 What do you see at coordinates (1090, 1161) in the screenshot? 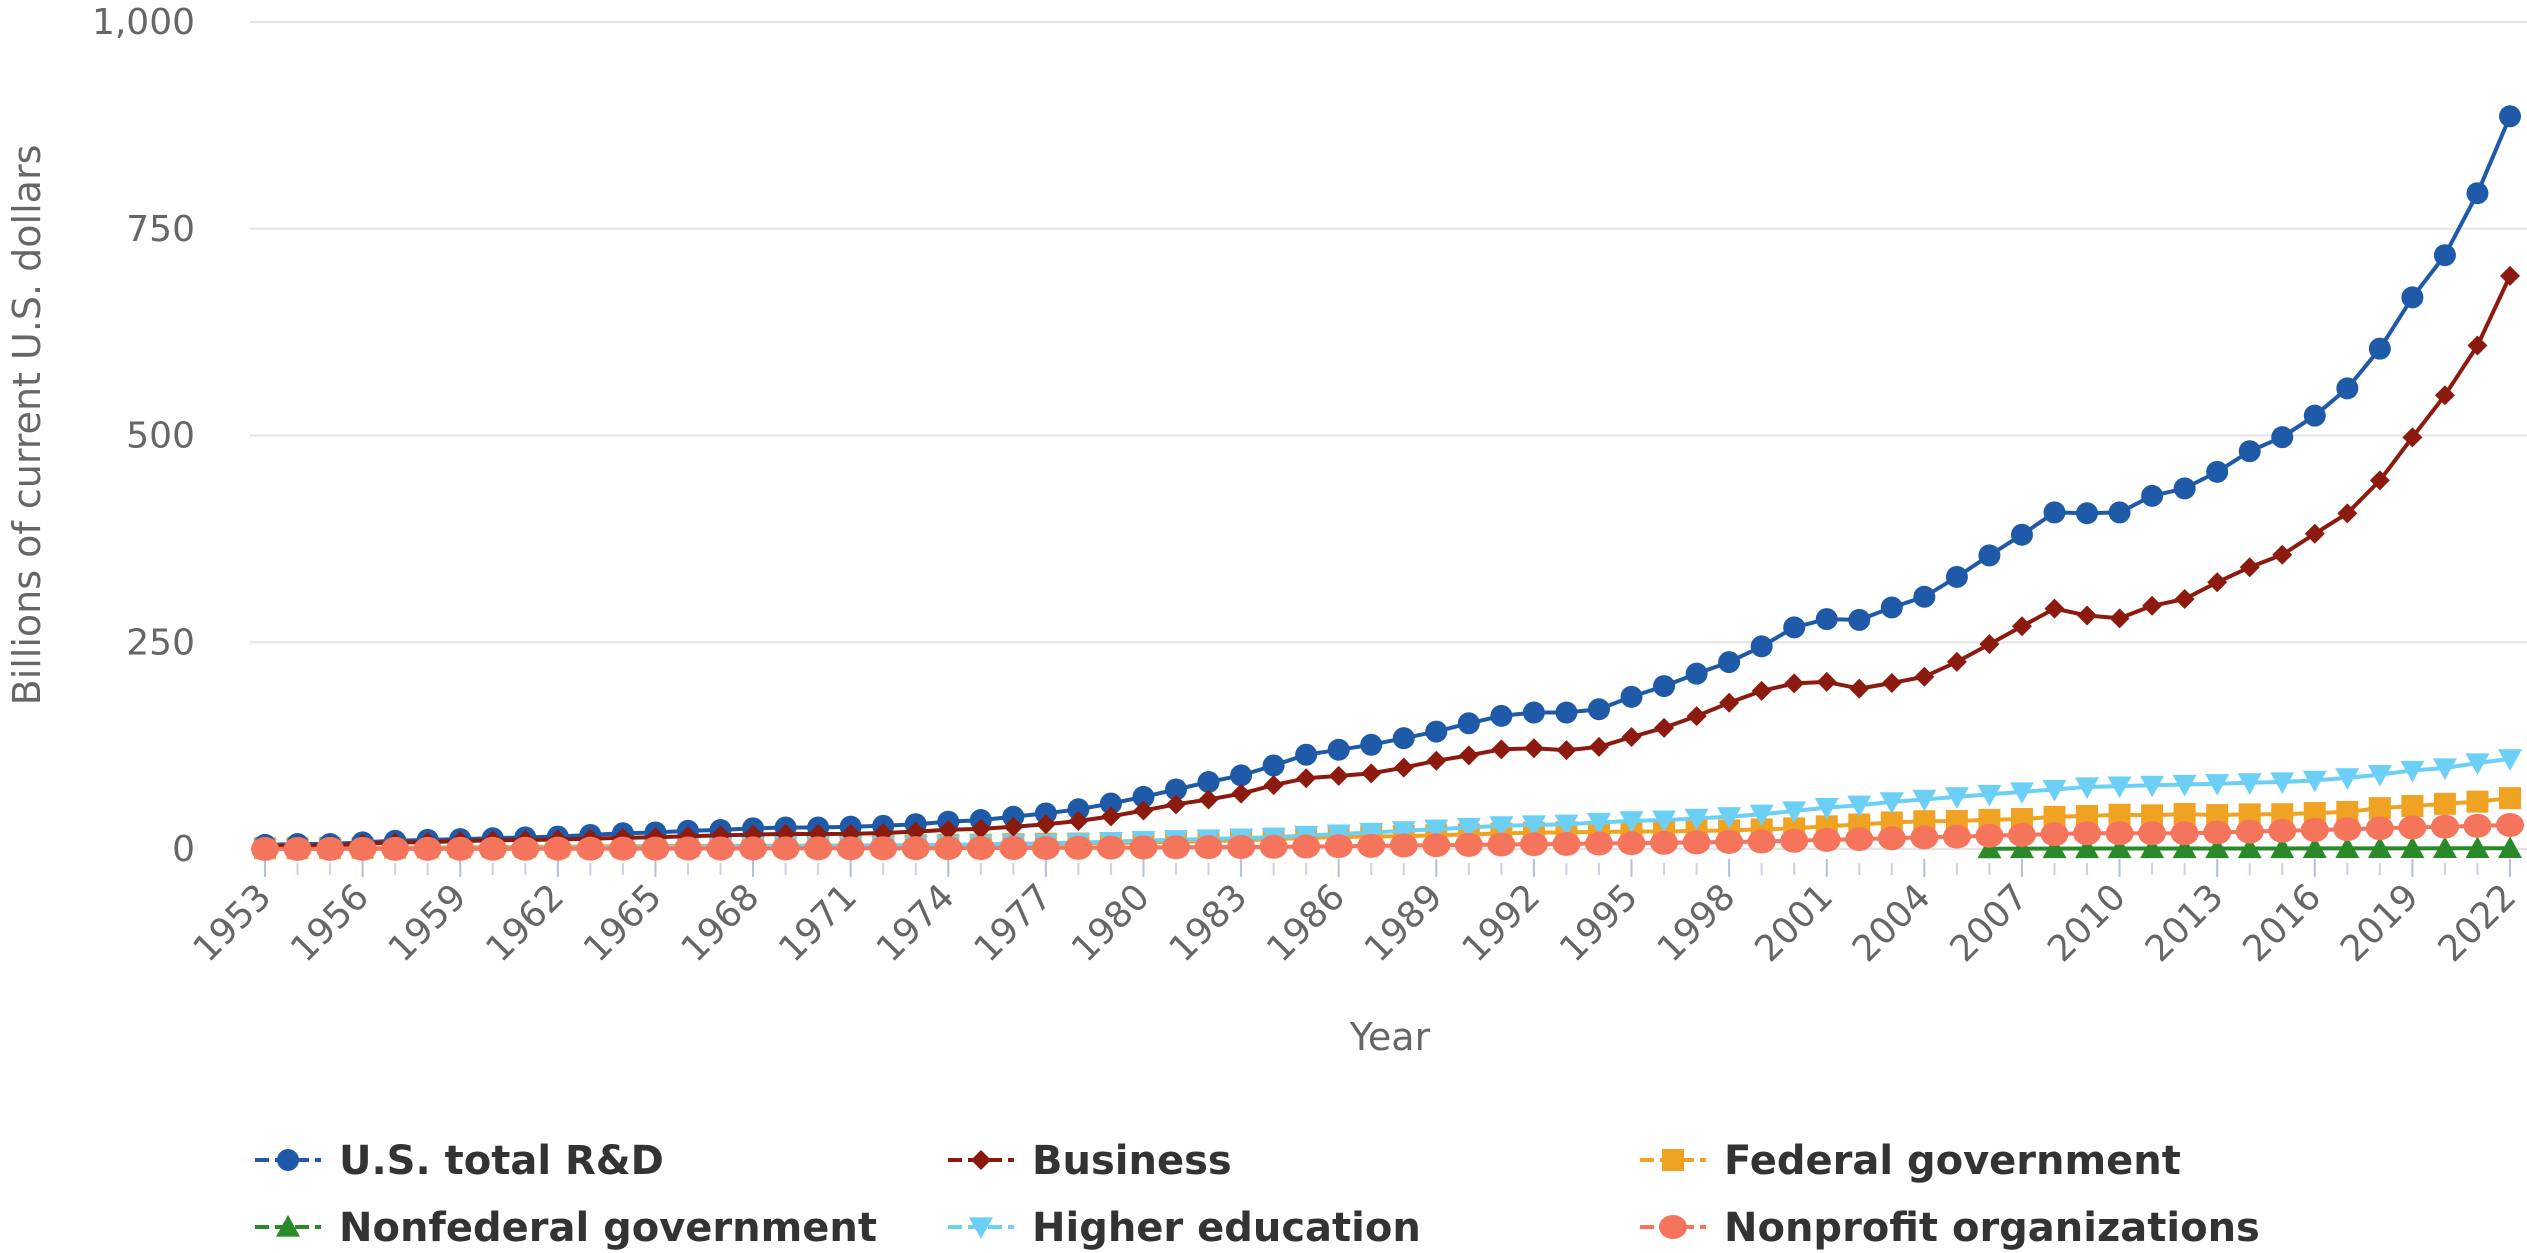
I see `legend-item-business: Business` at bounding box center [1090, 1161].